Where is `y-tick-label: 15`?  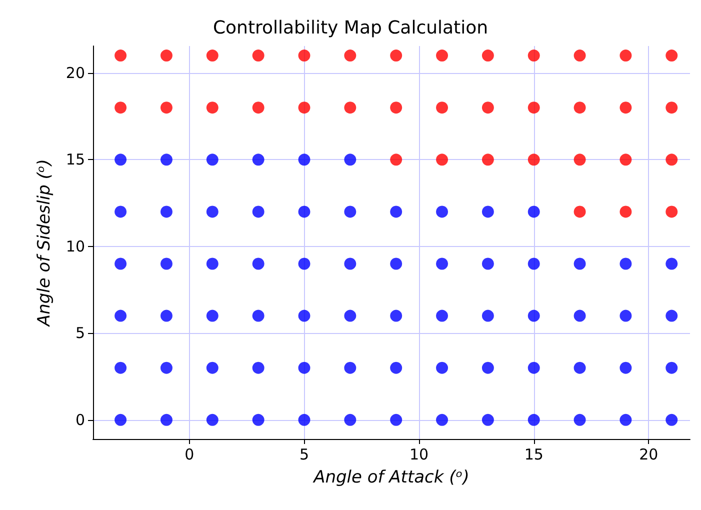
y-tick-label: 15 is located at coordinates (75, 159).